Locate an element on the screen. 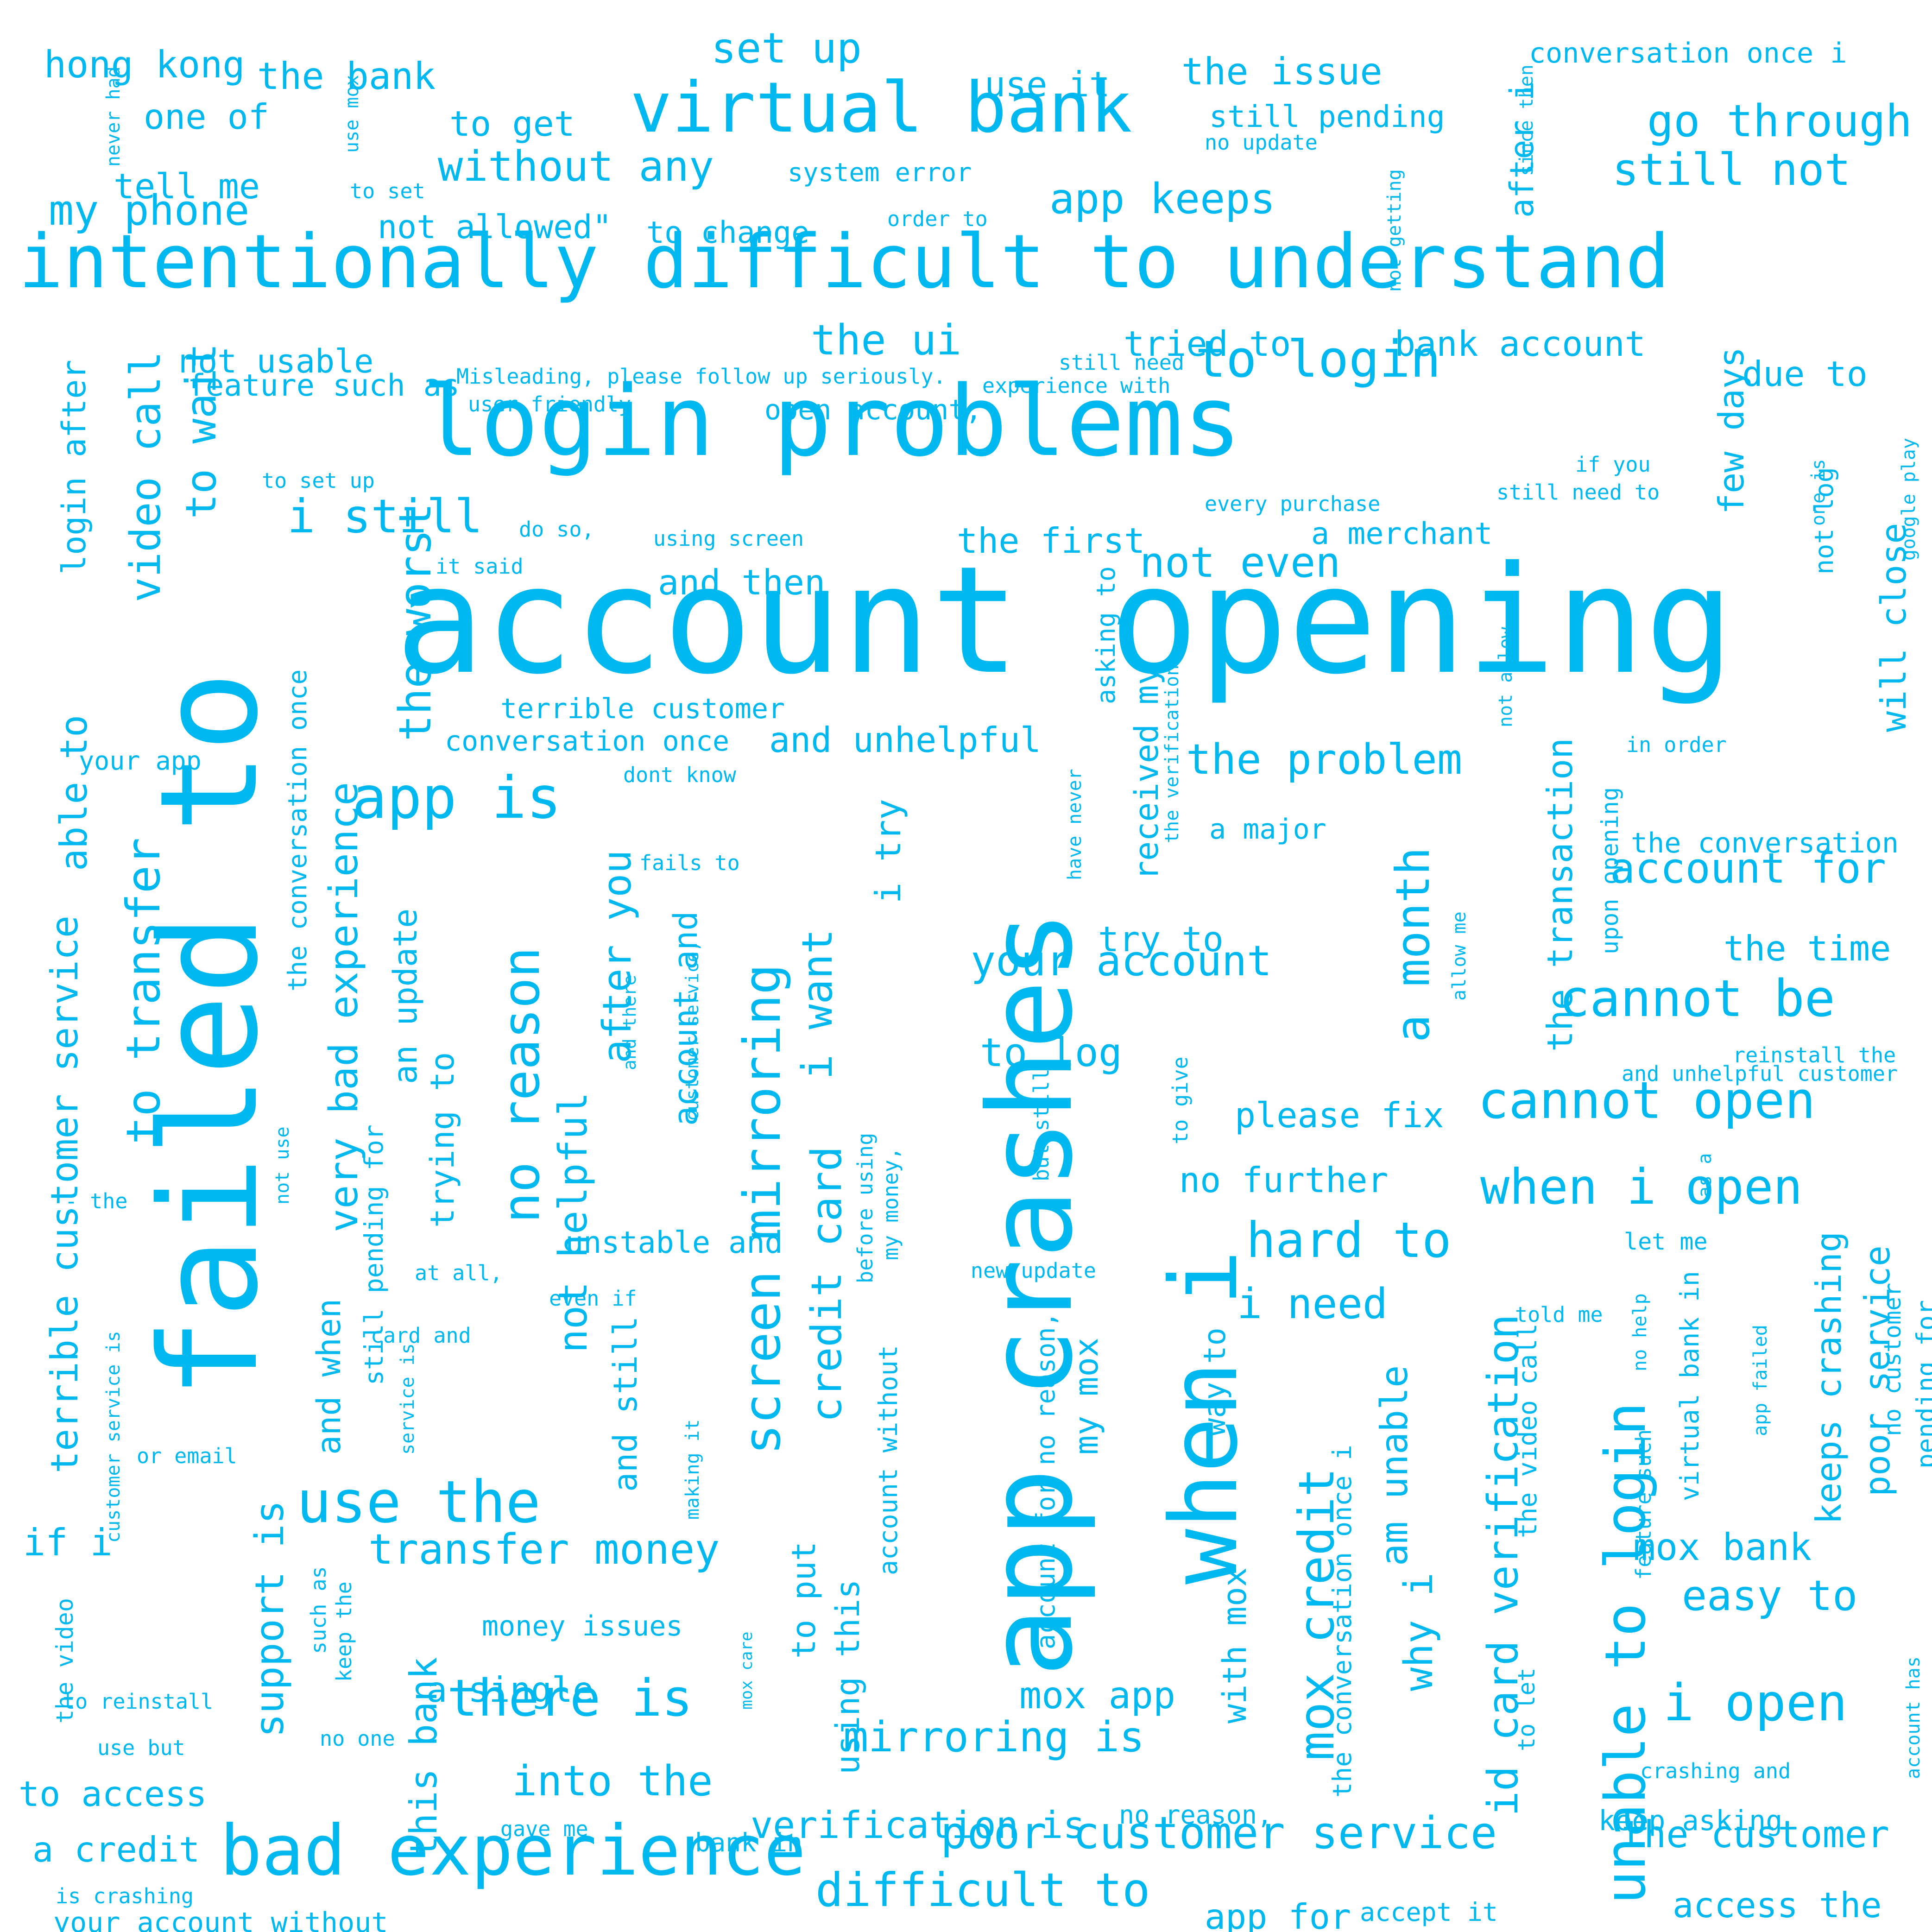  word-conversation-once: conversation once is located at coordinates (588, 741).